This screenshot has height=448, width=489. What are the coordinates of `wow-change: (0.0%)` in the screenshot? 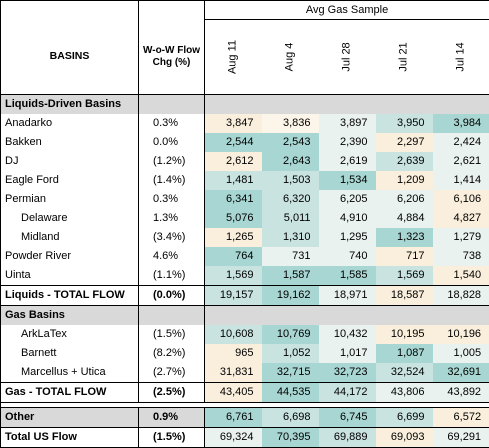 It's located at (172, 296).